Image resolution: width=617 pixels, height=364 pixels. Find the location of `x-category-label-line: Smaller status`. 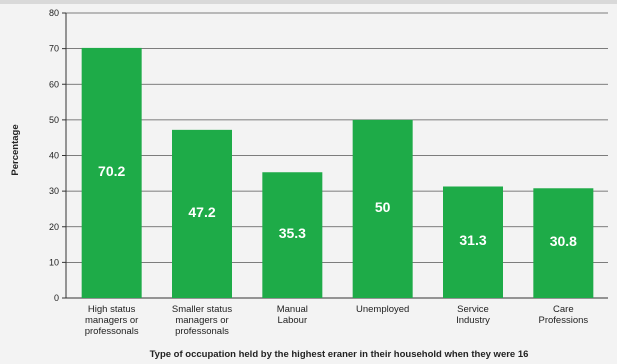

x-category-label-line: Smaller status is located at coordinates (202, 309).